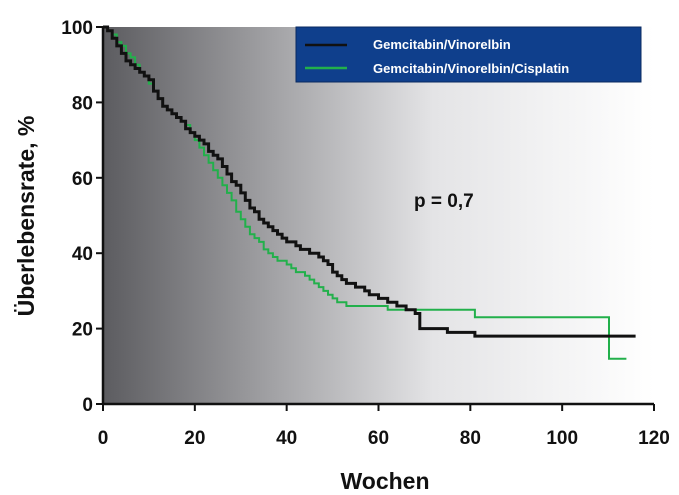  Describe the element at coordinates (654, 438) in the screenshot. I see `x-tick-label: 120` at that location.